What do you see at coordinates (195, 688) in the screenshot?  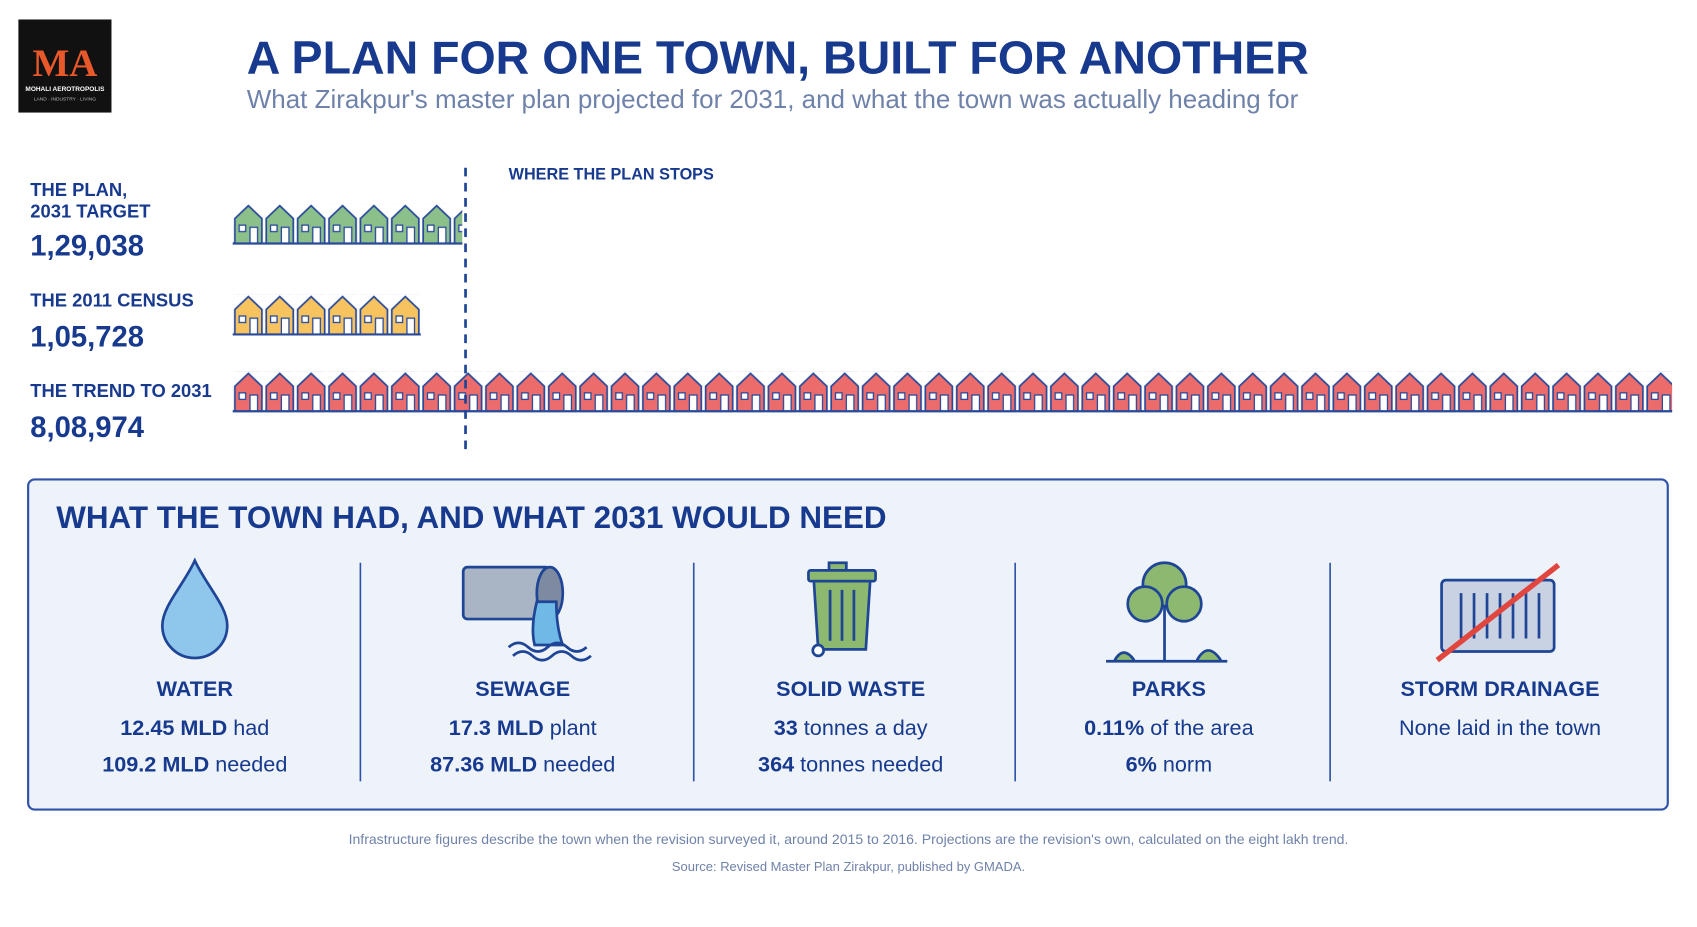 I see `need-name: WATER` at bounding box center [195, 688].